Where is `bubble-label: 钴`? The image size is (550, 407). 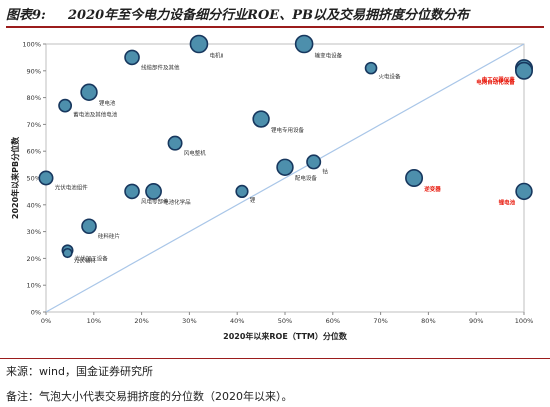 bubble-label: 钴 is located at coordinates (325, 172).